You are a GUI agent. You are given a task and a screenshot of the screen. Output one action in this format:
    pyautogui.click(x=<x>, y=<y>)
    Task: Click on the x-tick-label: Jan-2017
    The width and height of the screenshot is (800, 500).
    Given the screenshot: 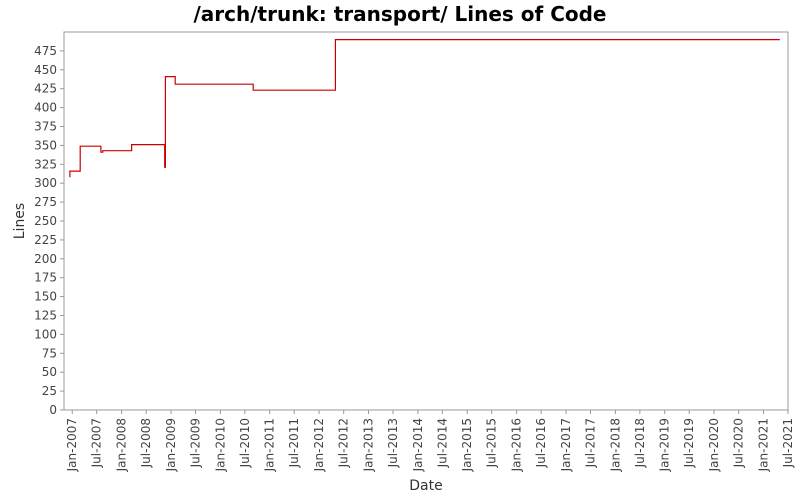 What is the action you would take?
    pyautogui.click(x=566, y=445)
    